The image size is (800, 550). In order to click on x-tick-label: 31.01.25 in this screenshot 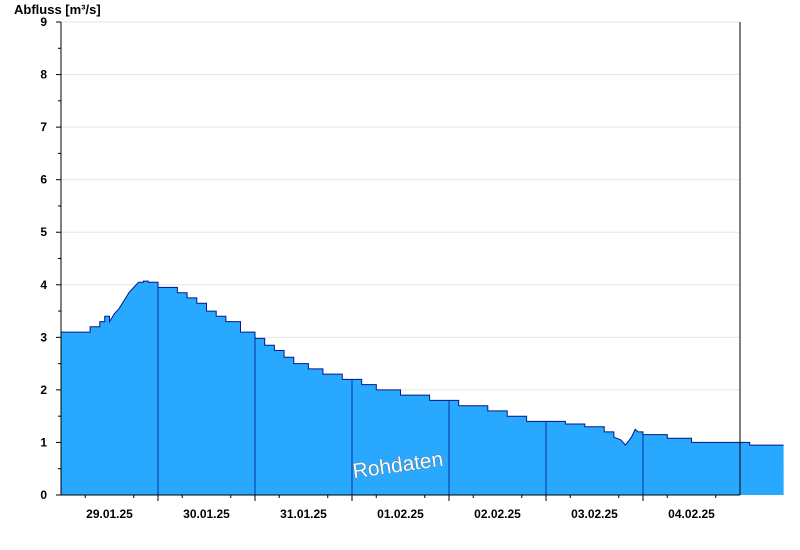, I will do `click(303, 514)`.